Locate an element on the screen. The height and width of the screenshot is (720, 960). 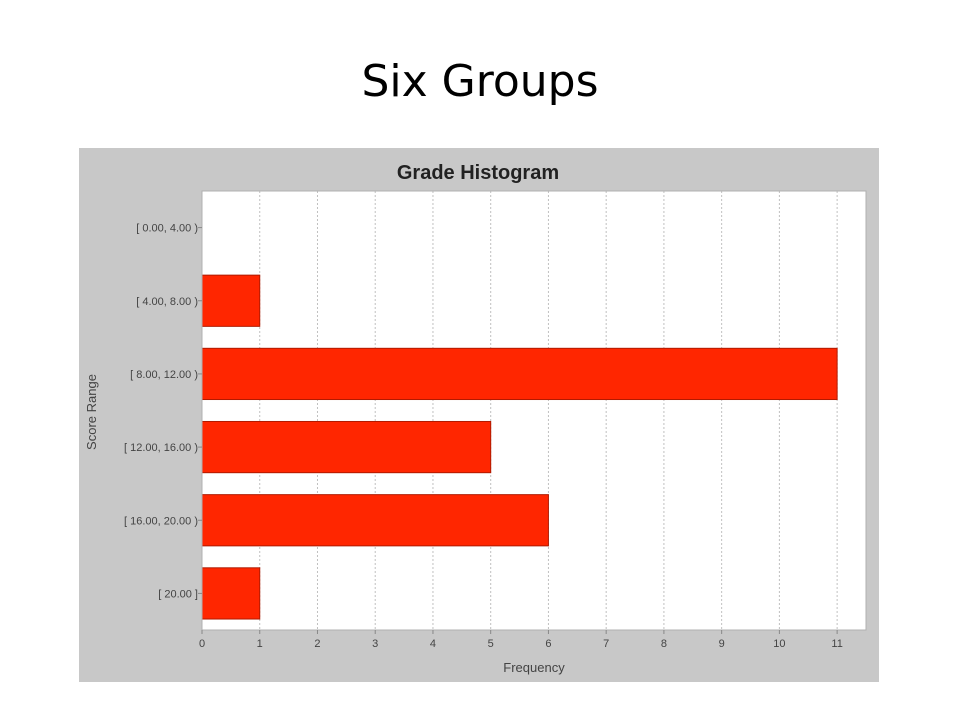
x-tick-label: 9 is located at coordinates (722, 644).